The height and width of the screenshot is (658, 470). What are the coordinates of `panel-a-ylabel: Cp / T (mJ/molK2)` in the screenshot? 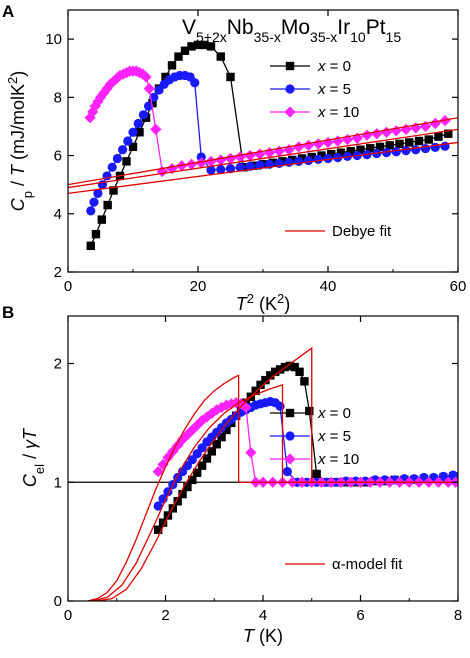 It's located at (20, 141).